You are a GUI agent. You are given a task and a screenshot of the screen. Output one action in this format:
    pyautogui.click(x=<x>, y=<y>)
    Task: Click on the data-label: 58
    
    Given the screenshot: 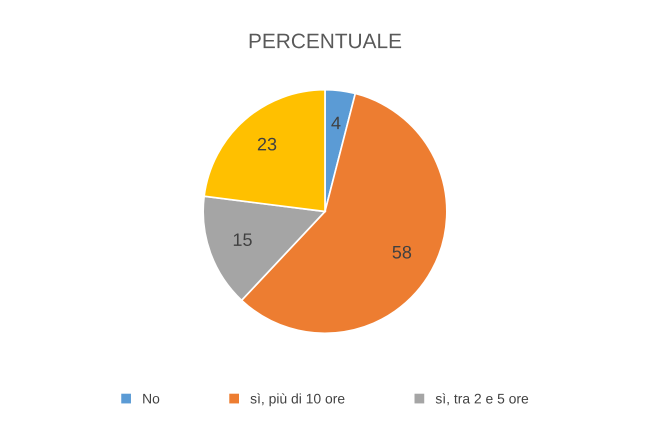 What is the action you would take?
    pyautogui.click(x=402, y=252)
    